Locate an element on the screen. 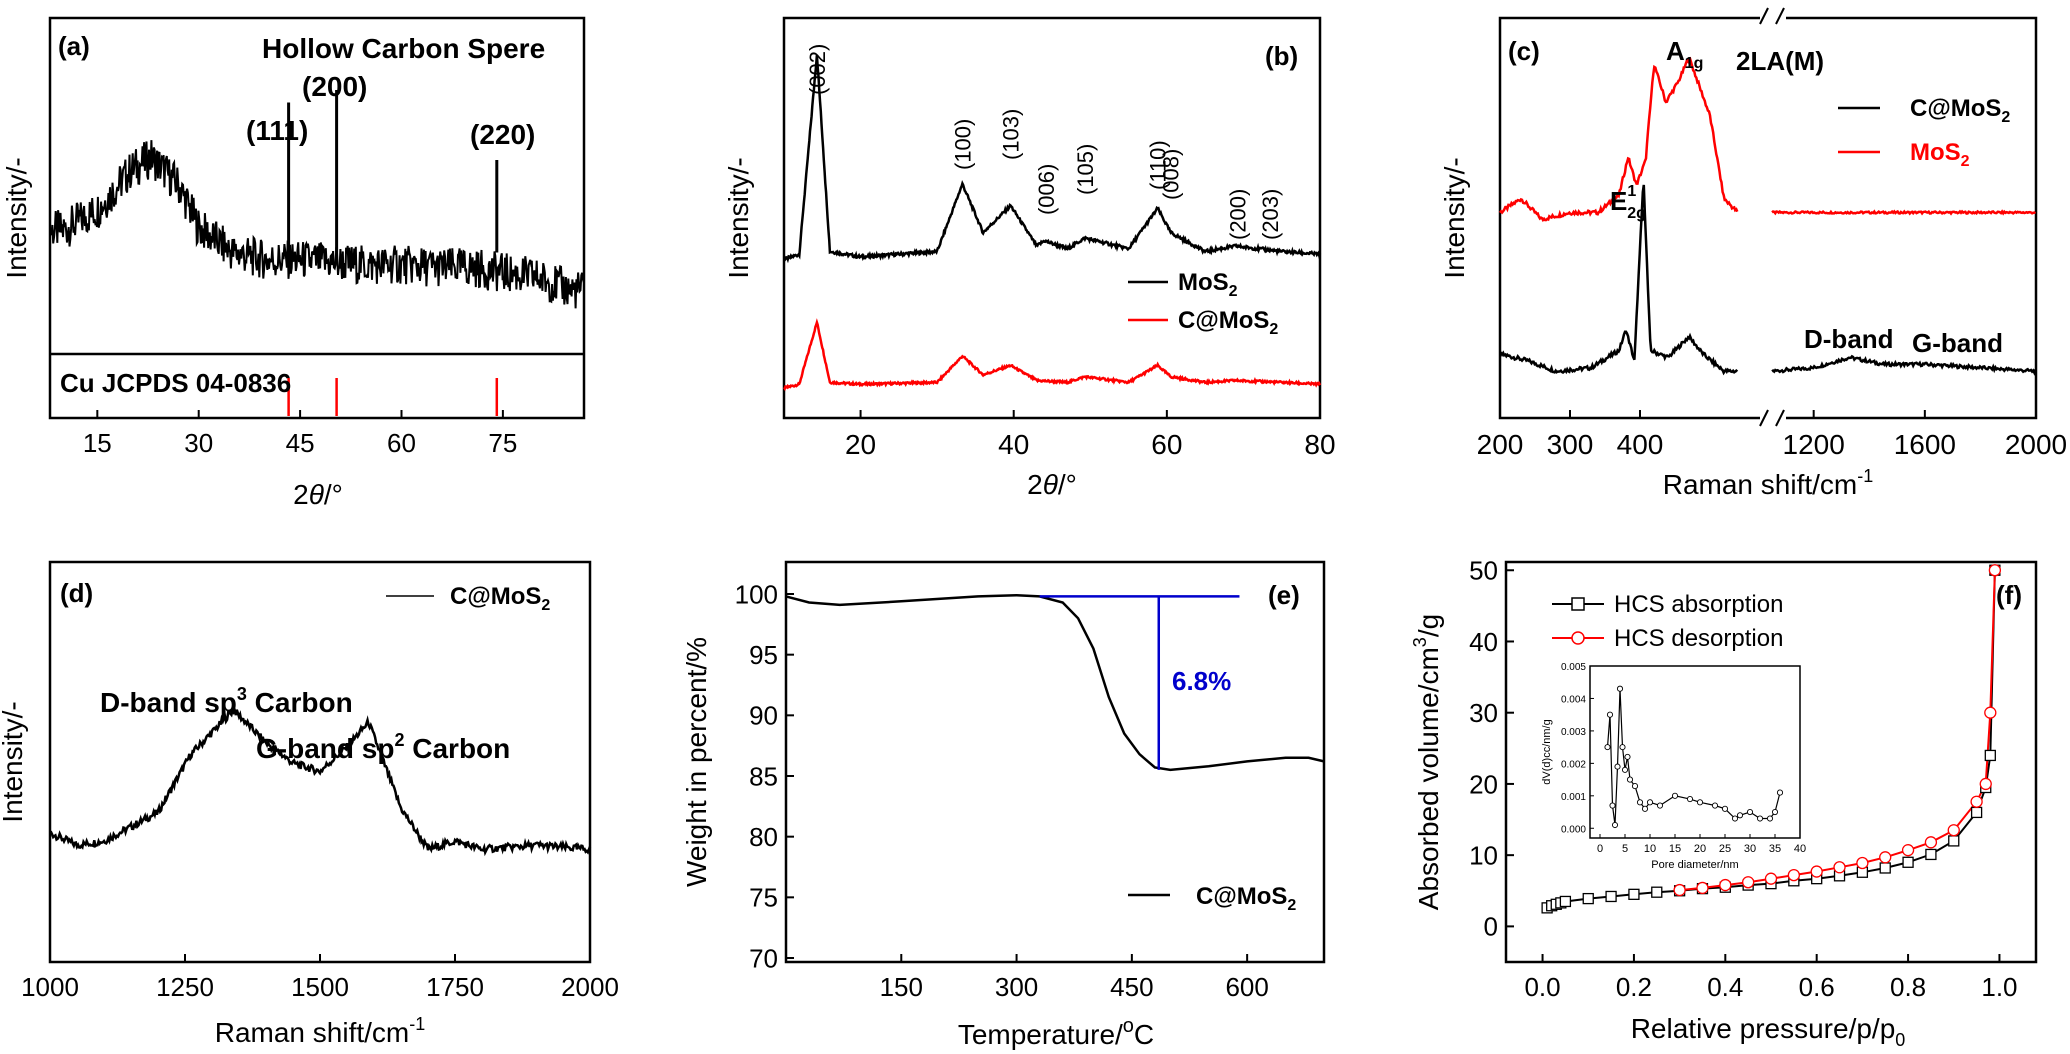 The image size is (2070, 1054). panel-e-y-tick-label-70: 70 is located at coordinates (763, 958).